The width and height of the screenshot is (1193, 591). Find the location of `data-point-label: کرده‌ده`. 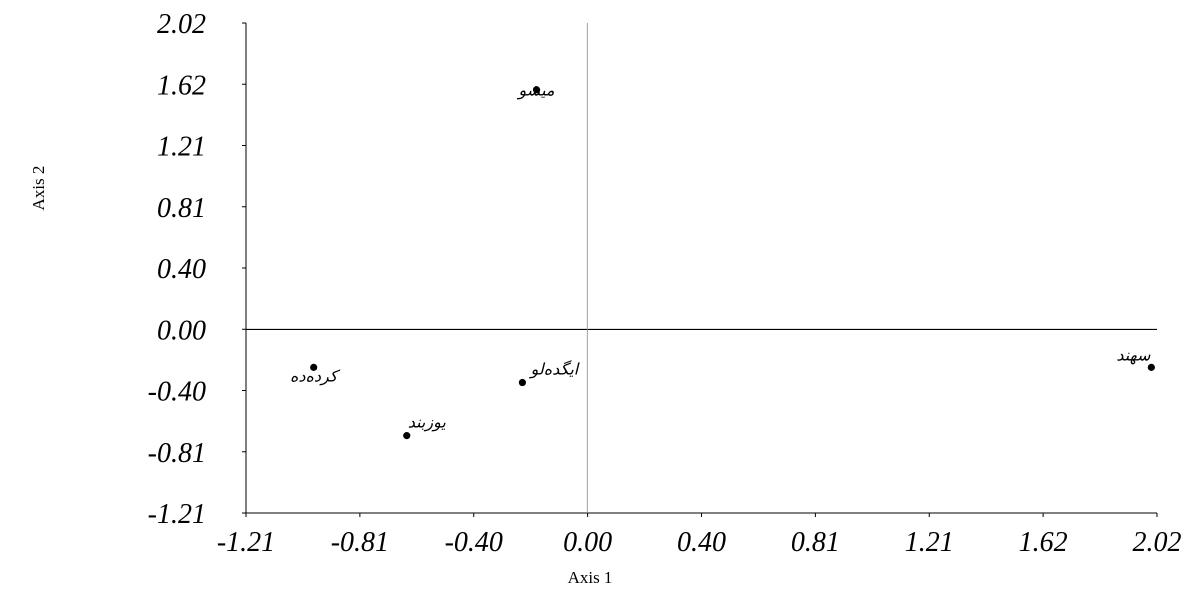

data-point-label: کرده‌ده is located at coordinates (315, 375).